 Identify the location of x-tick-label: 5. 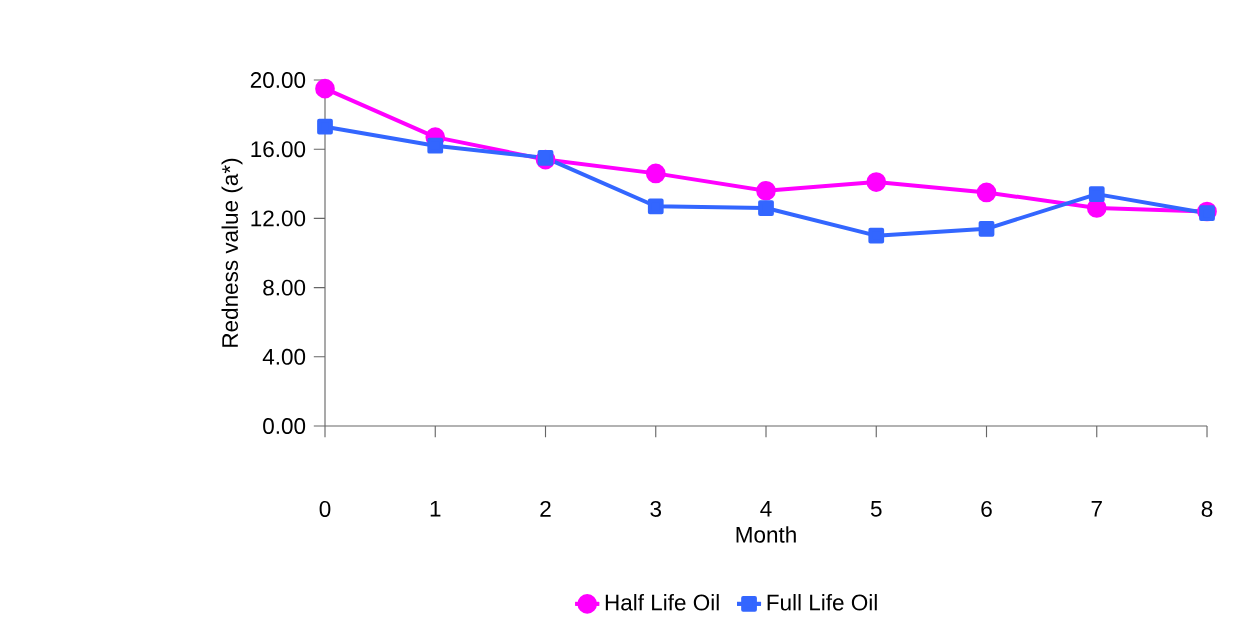
(876, 508).